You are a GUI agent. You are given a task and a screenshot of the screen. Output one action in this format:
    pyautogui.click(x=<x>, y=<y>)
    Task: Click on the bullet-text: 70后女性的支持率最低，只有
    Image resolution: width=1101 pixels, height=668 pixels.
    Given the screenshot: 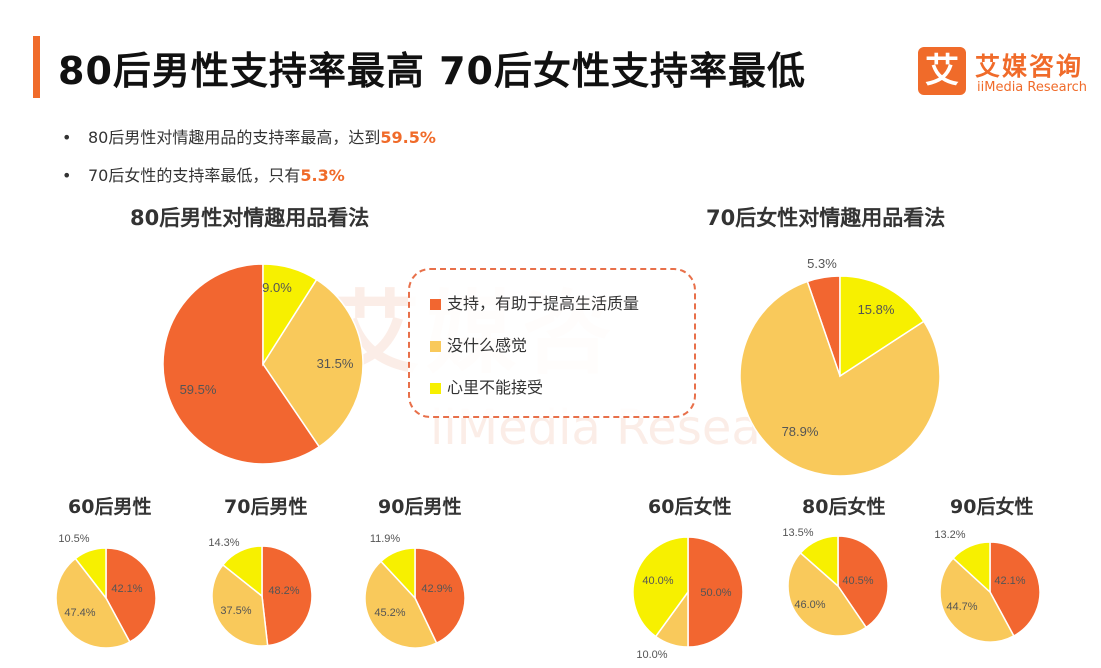 What is the action you would take?
    pyautogui.click(x=194, y=175)
    